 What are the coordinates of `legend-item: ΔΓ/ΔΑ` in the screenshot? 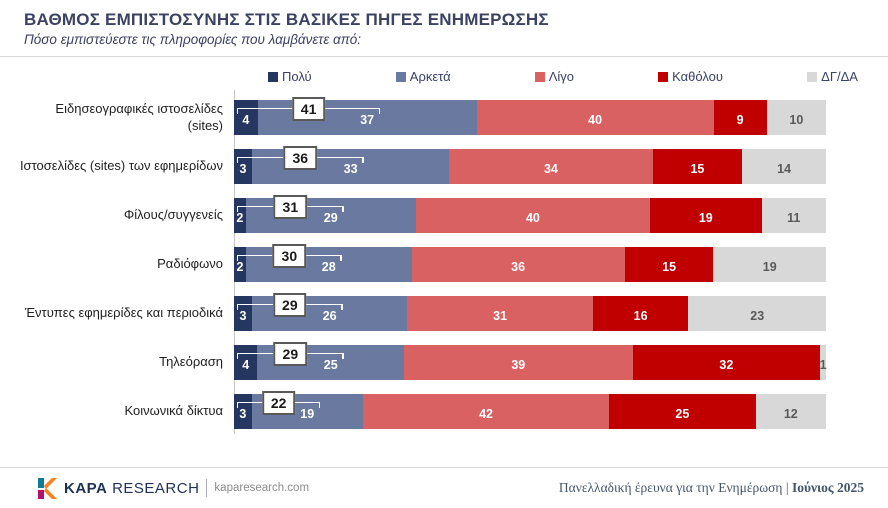 It's located at (832, 76).